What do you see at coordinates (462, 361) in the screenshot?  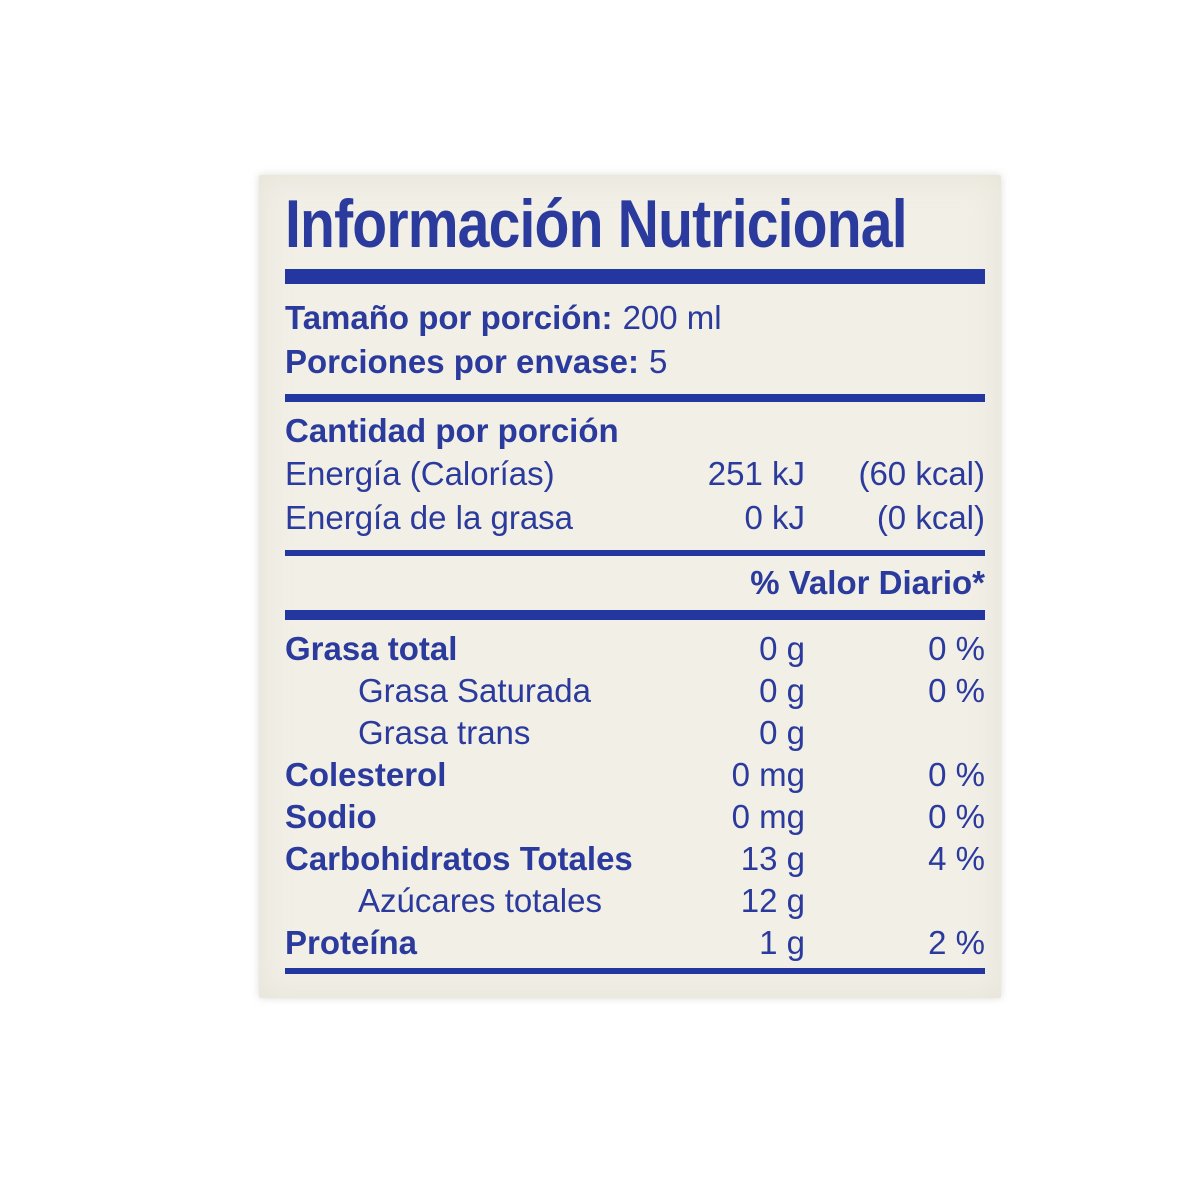 I see `servings-per-container-label: Porciones por envase:` at bounding box center [462, 361].